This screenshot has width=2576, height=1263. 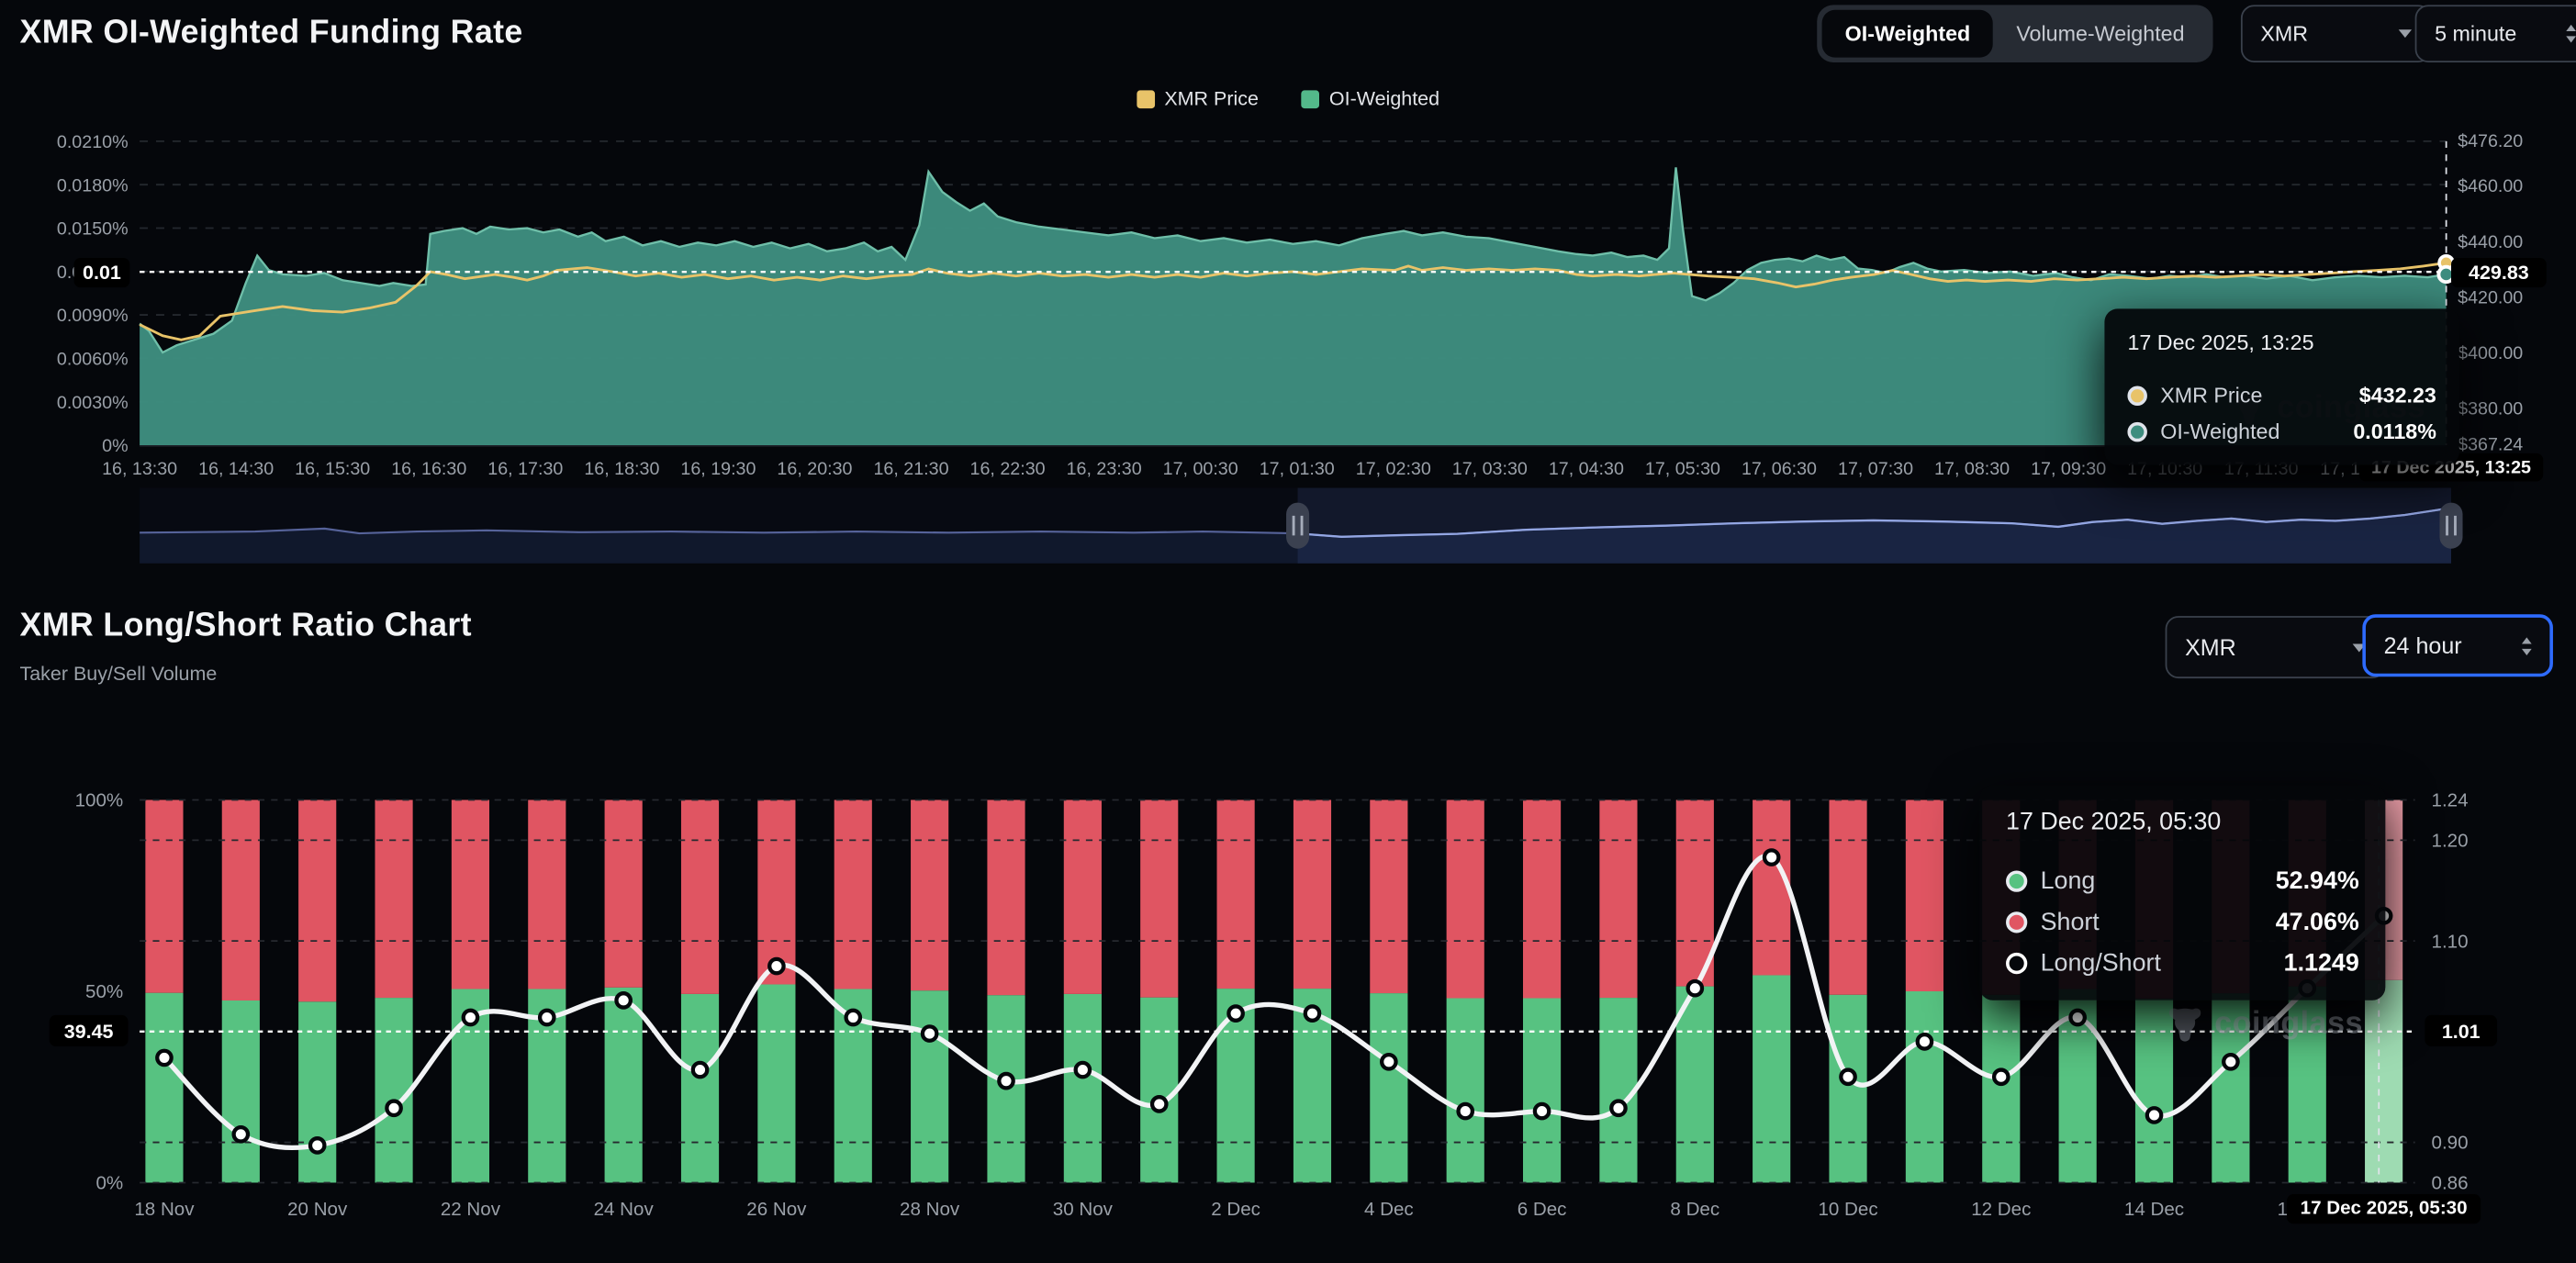 What do you see at coordinates (1370, 98) in the screenshot?
I see `legend-item-oi: OI-Weighted` at bounding box center [1370, 98].